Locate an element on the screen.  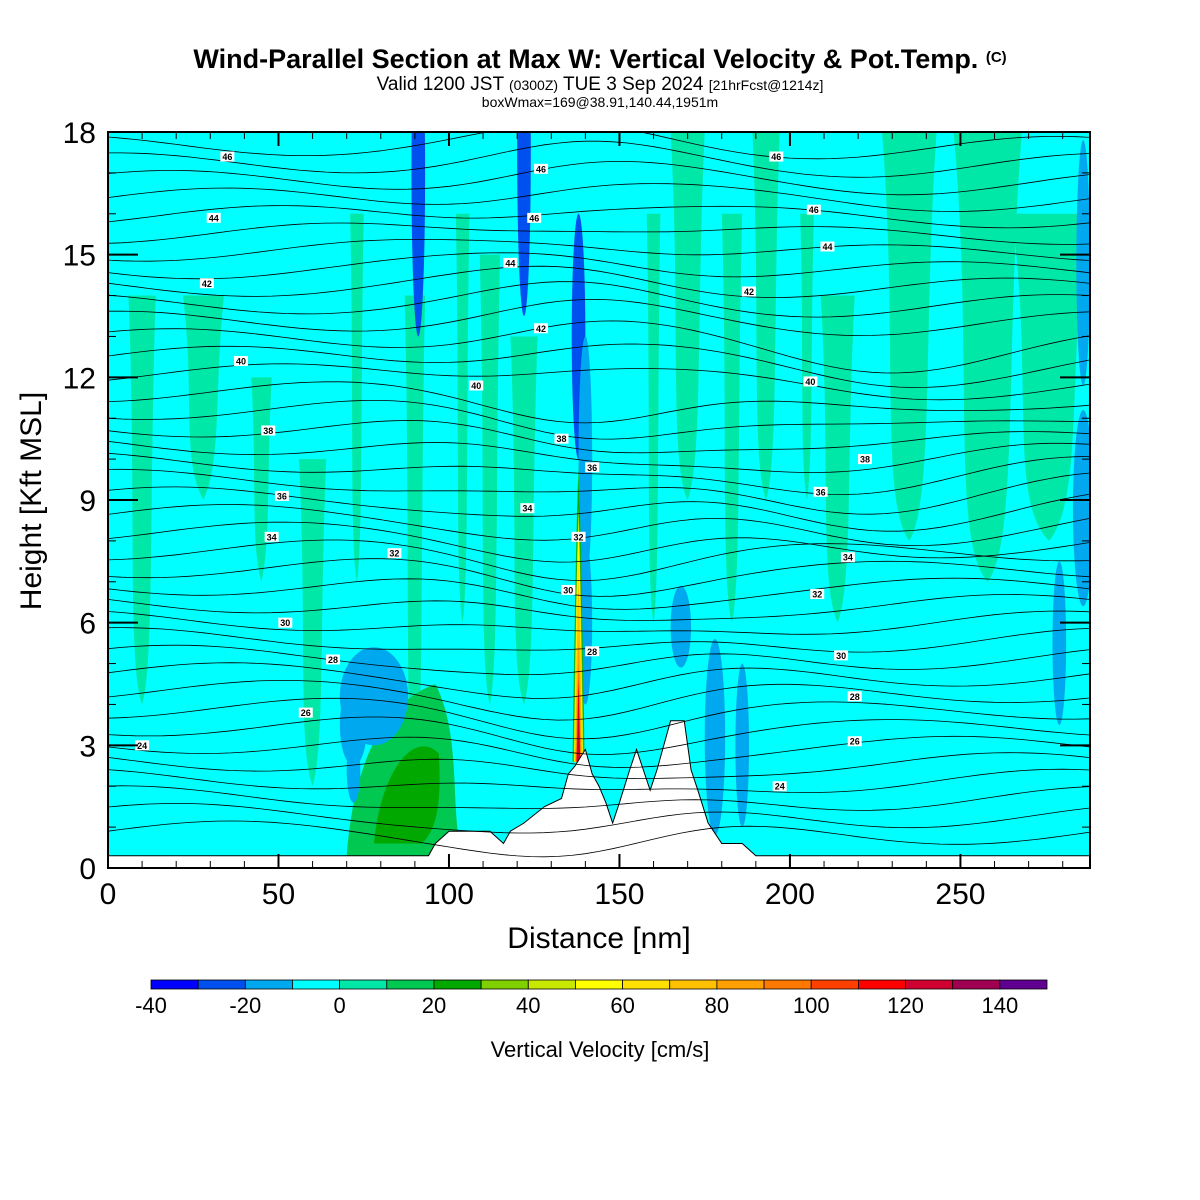
svg-text: 38 is located at coordinates (865, 460).